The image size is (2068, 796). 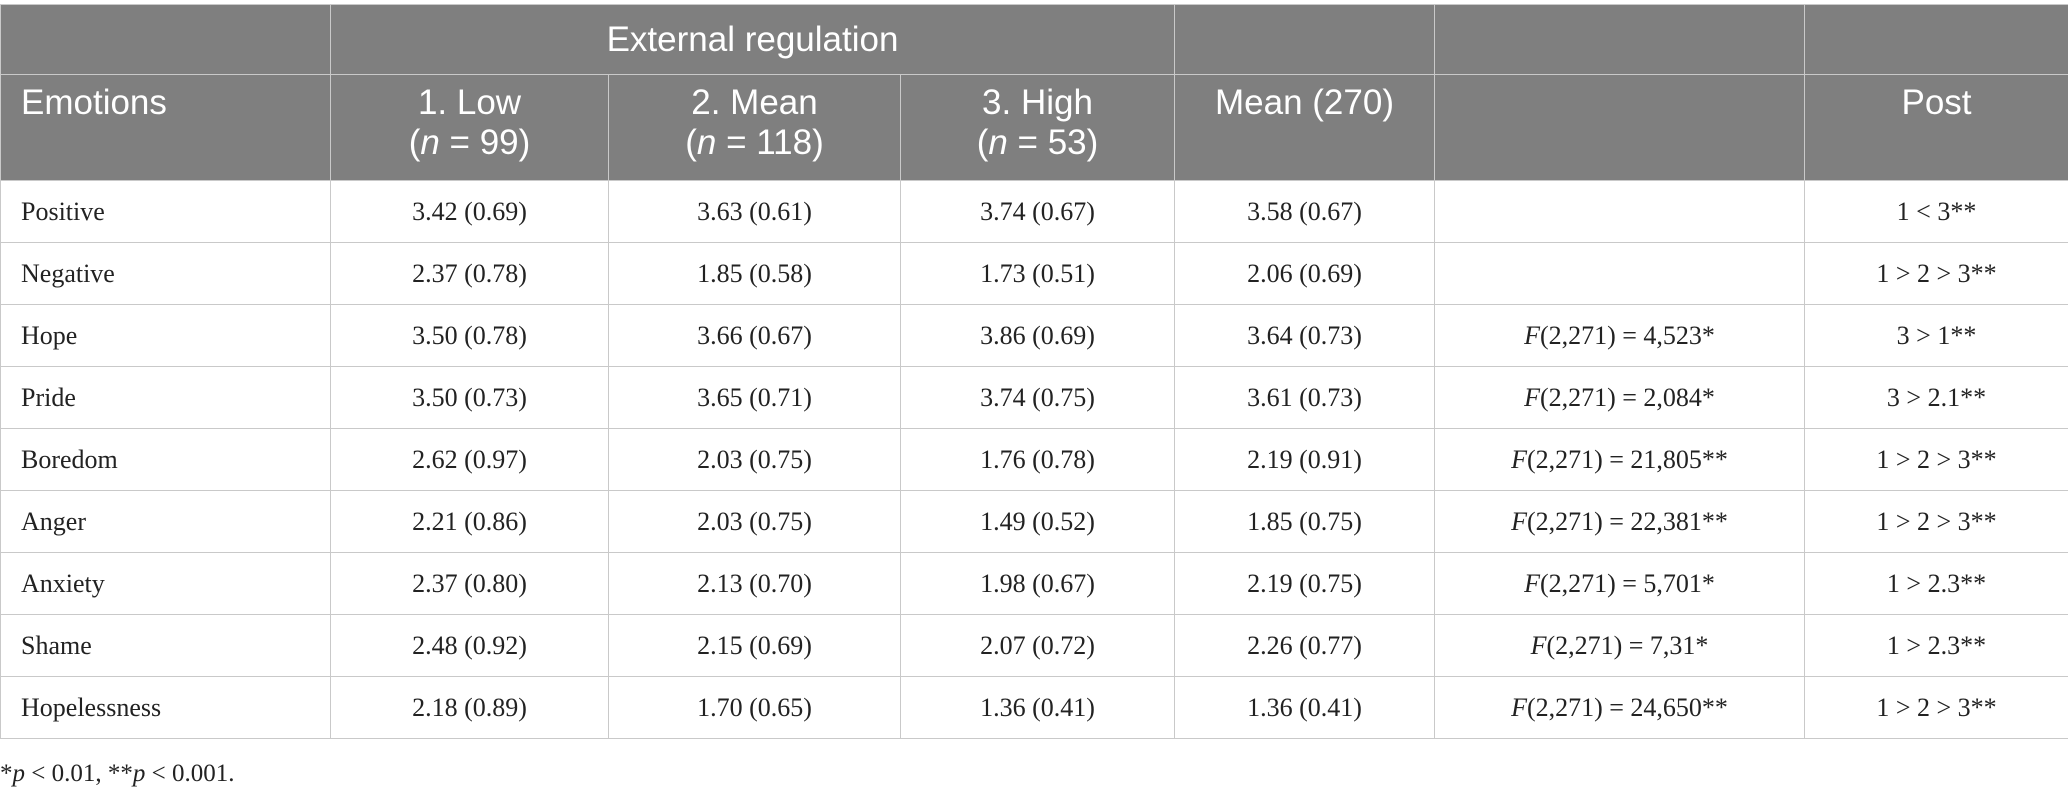 I want to click on row-label: Pride, so click(x=165, y=397).